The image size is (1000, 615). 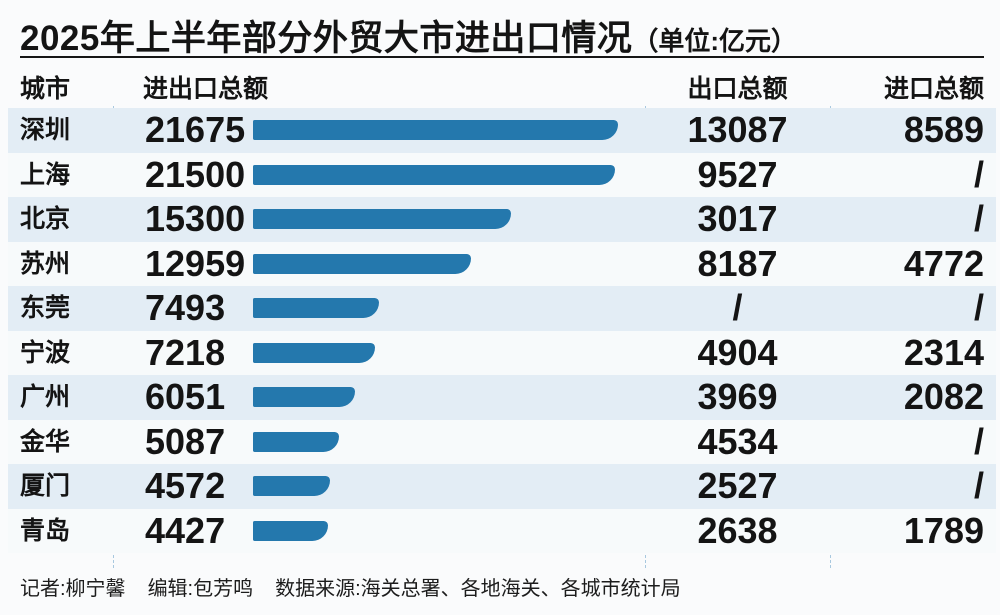 I want to click on total-value: 15300, so click(x=195, y=218).